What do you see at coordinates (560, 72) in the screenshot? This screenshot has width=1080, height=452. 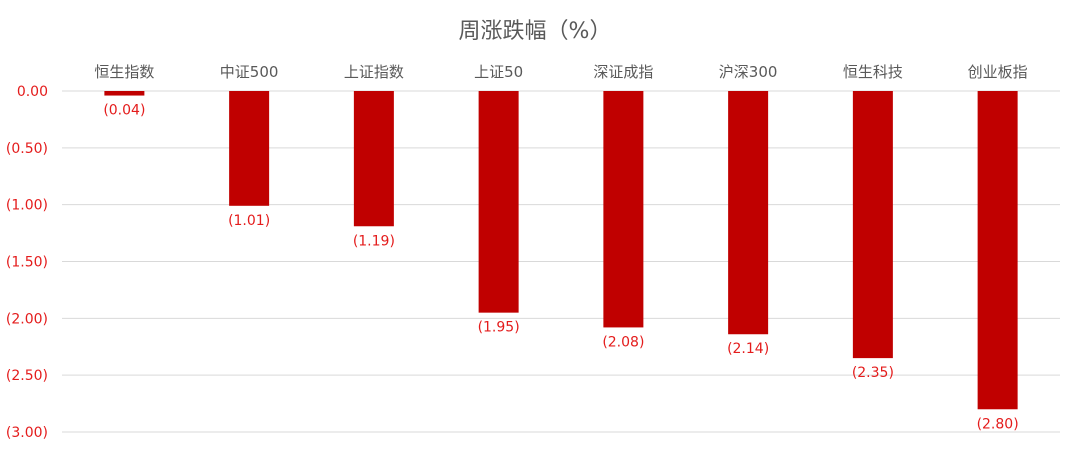 I see `category-labels: 恒生指数 中证500 上证指数 上证50 深证成指 沪深300 恒生科技 创业板指` at bounding box center [560, 72].